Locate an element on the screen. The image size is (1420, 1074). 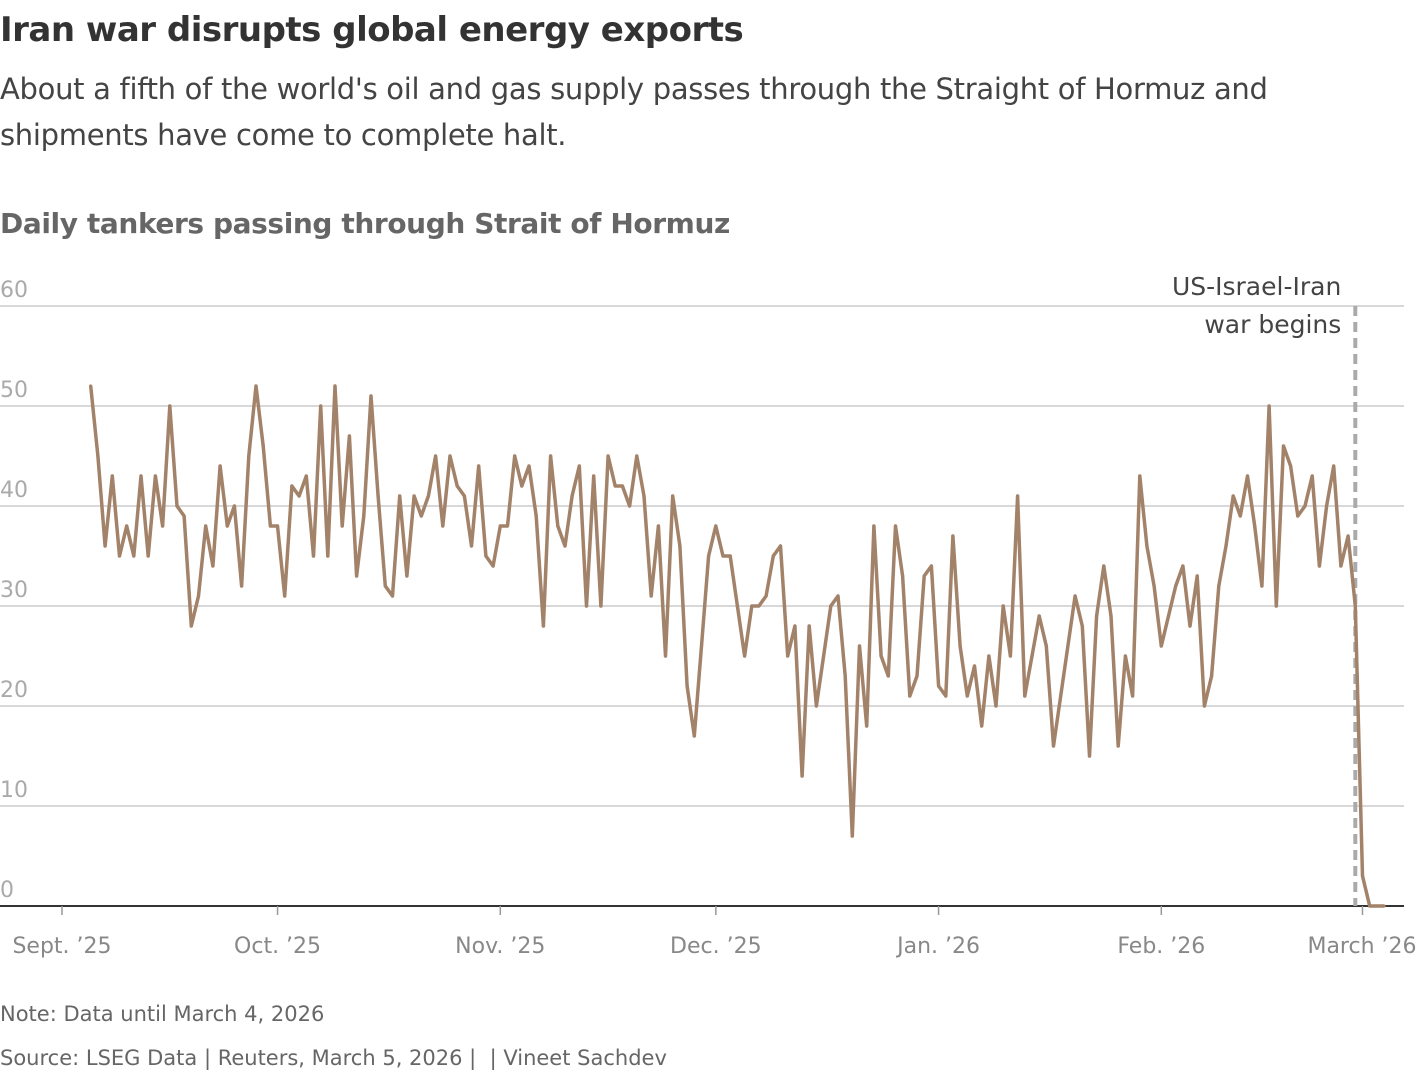
y-tick-label: 40 is located at coordinates (14, 490).